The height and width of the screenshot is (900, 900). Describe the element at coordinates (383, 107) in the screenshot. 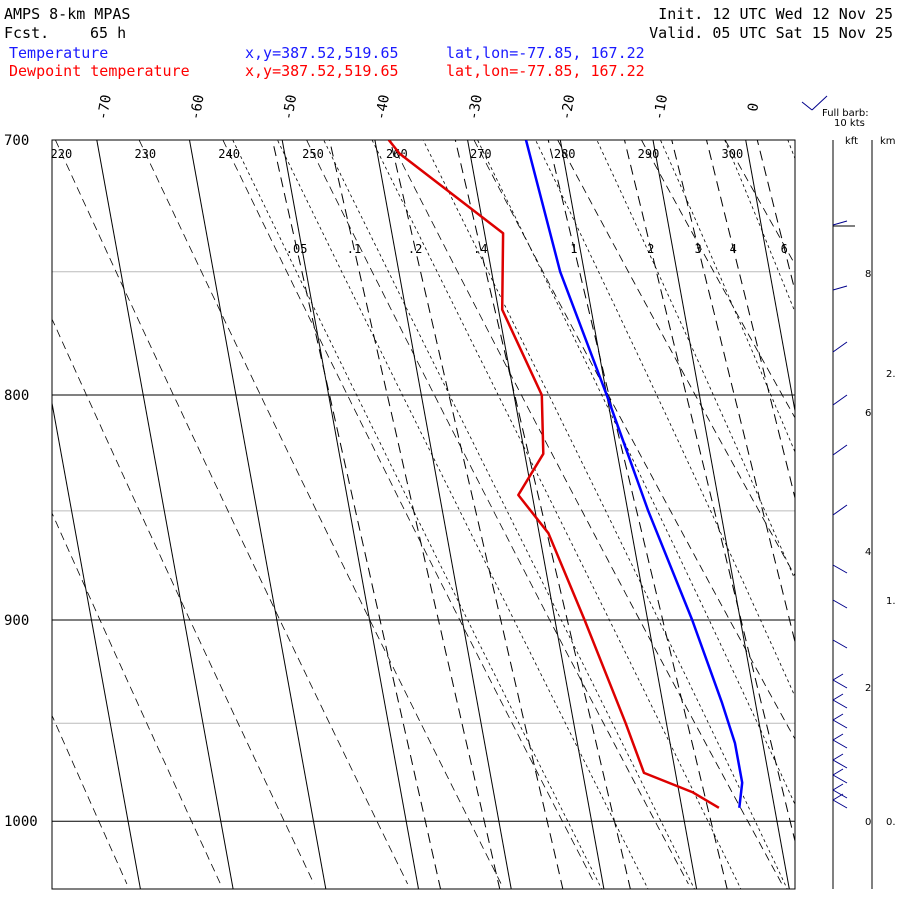

I see `isotherm-label: -40` at that location.